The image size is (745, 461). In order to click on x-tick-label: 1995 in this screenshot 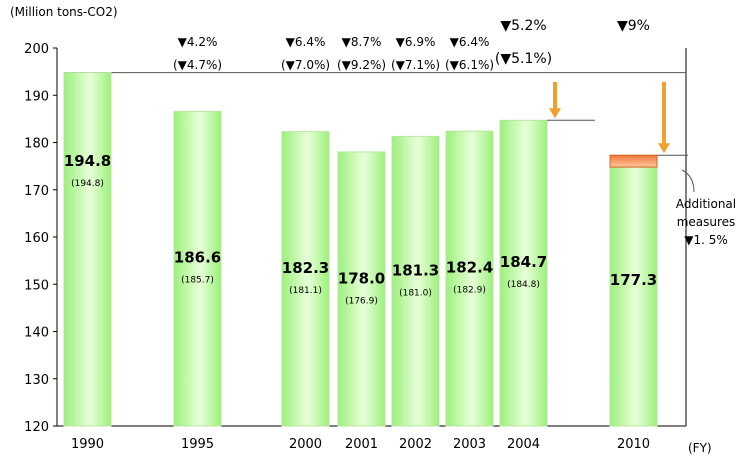, I will do `click(197, 444)`.